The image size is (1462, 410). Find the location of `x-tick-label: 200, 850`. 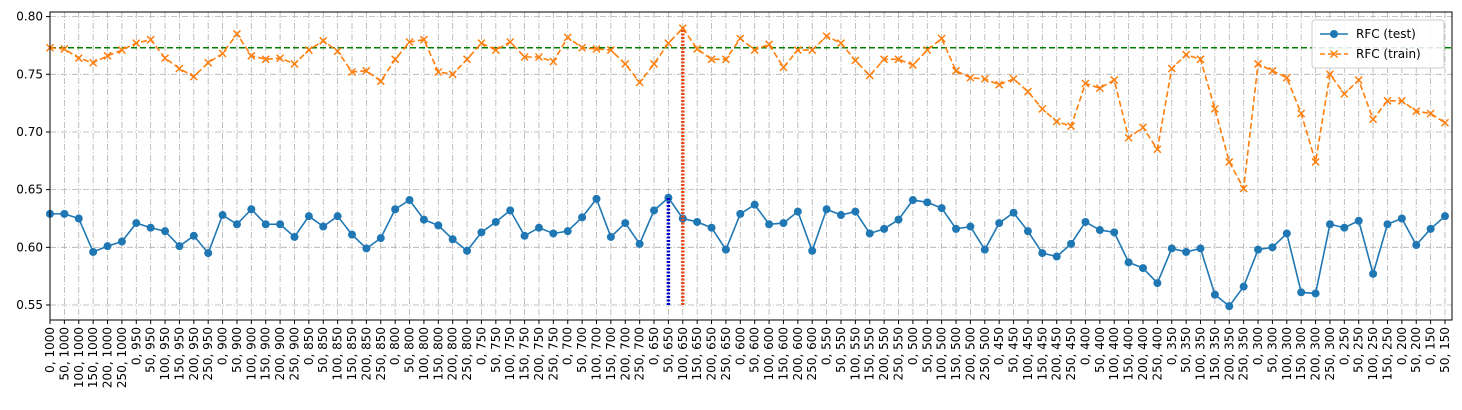

x-tick-label: 200, 850 is located at coordinates (366, 353).